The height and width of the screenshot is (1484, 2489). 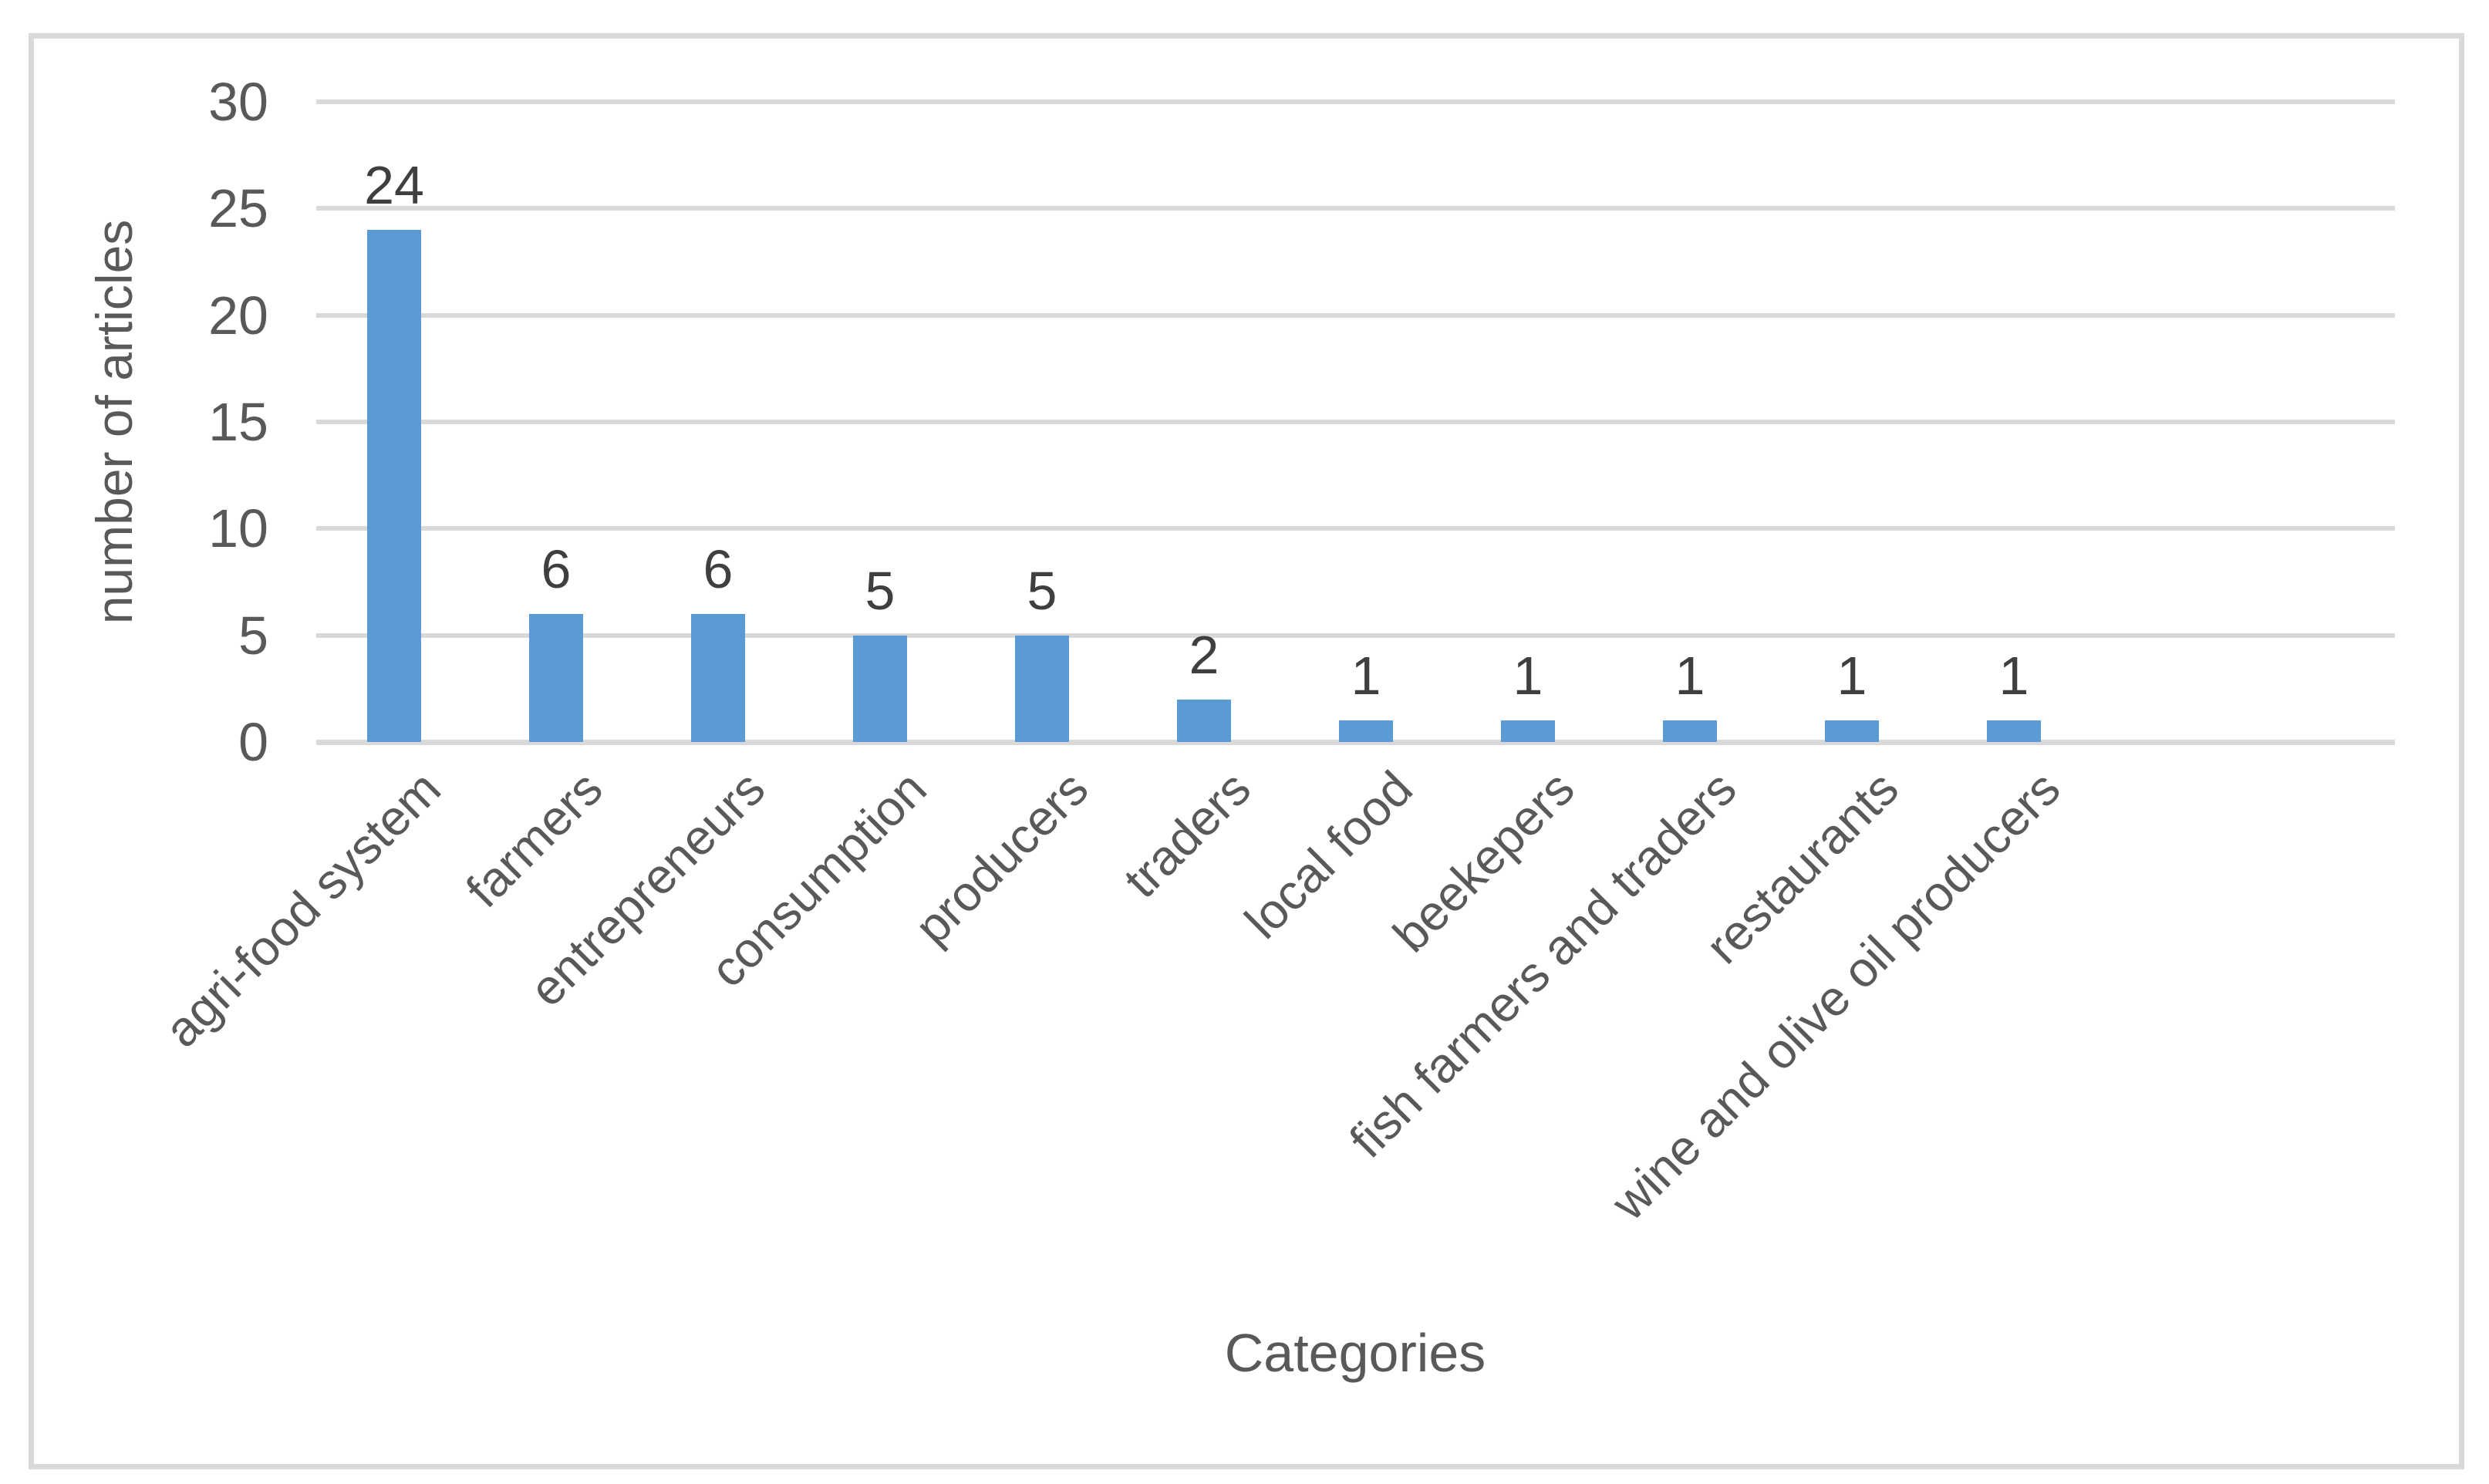 I want to click on x-category-label: agri-food system, so click(x=302, y=909).